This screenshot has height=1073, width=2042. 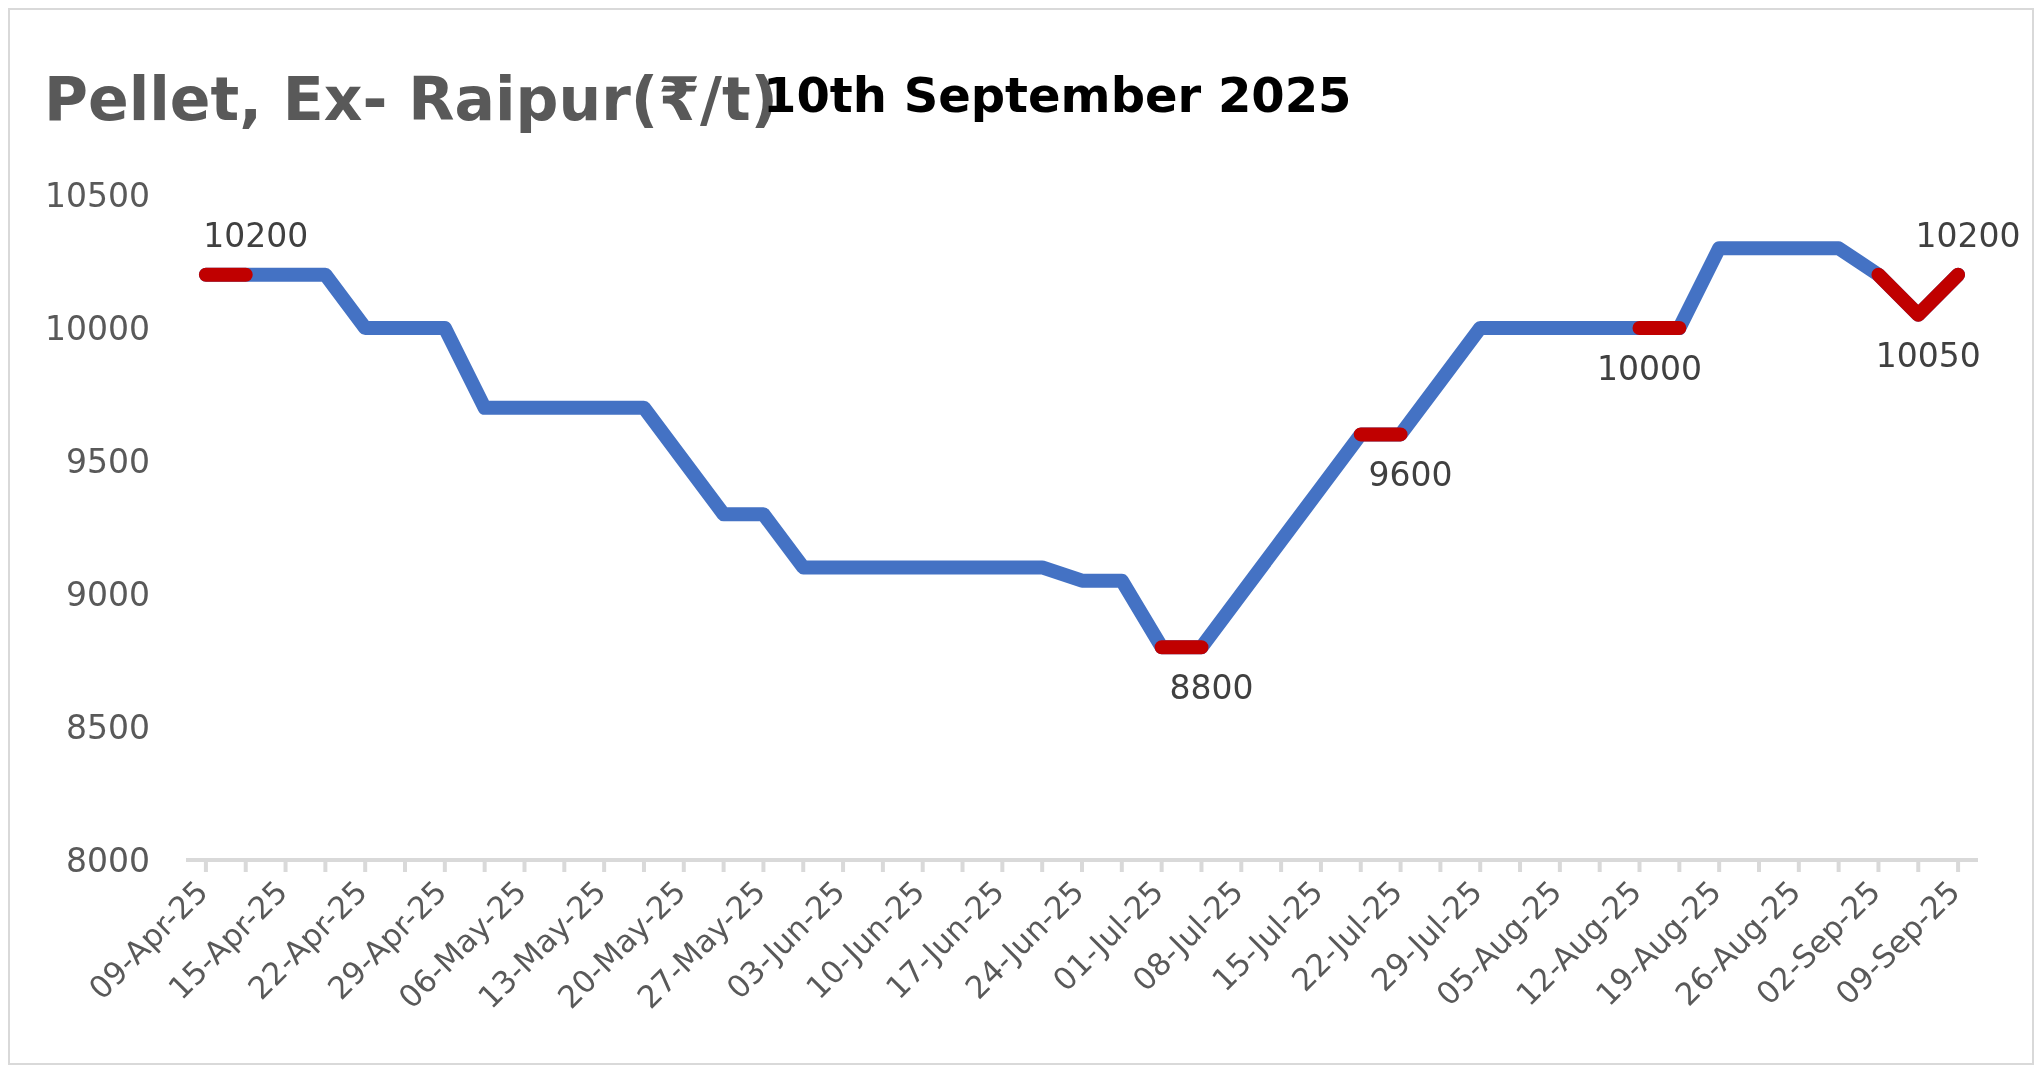 What do you see at coordinates (108, 594) in the screenshot?
I see `y-tick-label: 9000` at bounding box center [108, 594].